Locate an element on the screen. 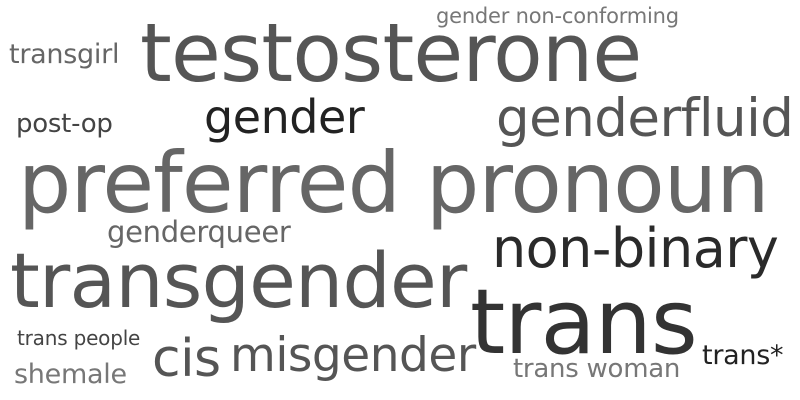 This screenshot has height=400, width=800. word-trans-people: trans people is located at coordinates (79, 338).